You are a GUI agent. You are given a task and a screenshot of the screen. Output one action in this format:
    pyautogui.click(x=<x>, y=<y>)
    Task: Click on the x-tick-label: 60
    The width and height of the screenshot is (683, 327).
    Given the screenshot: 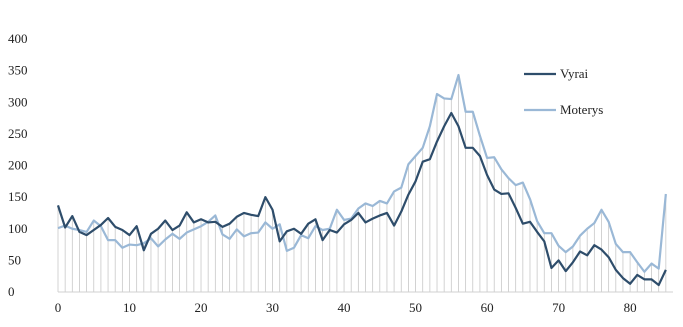 What is the action you would take?
    pyautogui.click(x=487, y=307)
    